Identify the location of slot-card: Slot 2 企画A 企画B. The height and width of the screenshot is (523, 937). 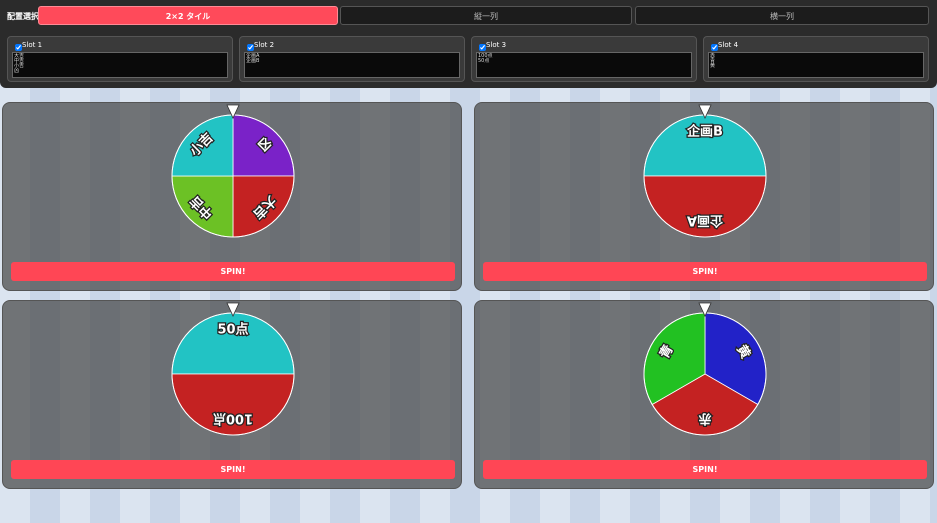
(352, 59).